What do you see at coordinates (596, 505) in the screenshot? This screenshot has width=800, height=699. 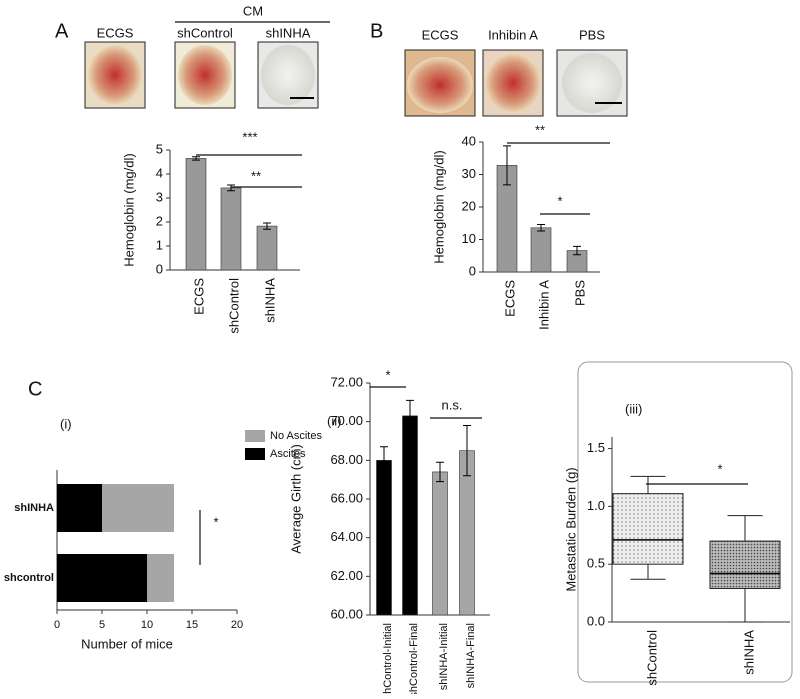 I see `y-tick-label: 1.0` at bounding box center [596, 505].